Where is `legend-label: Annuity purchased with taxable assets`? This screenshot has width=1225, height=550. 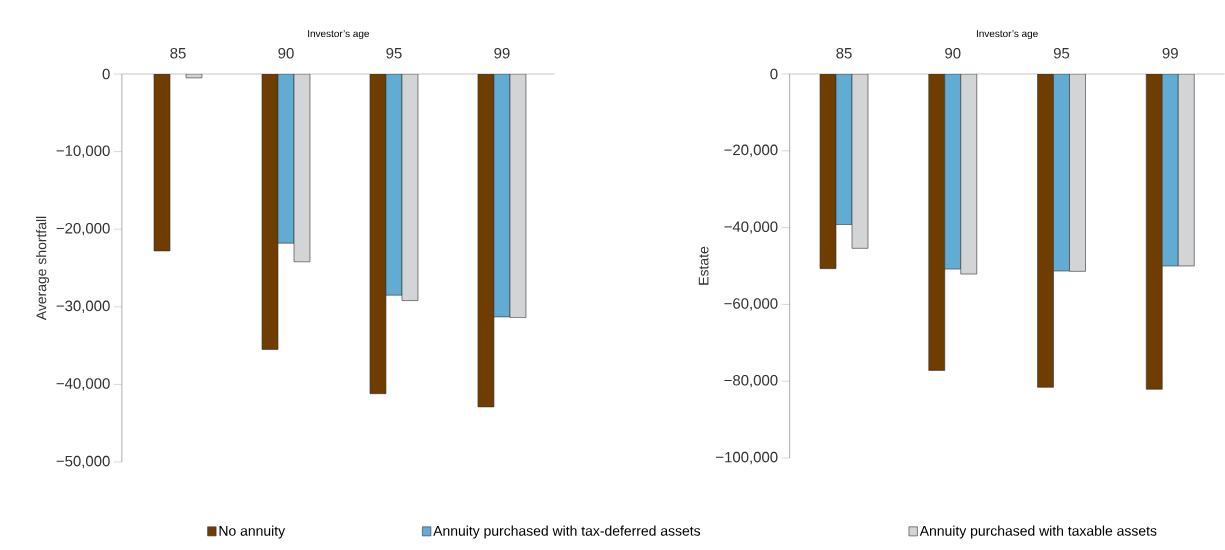 legend-label: Annuity purchased with taxable assets is located at coordinates (1038, 532).